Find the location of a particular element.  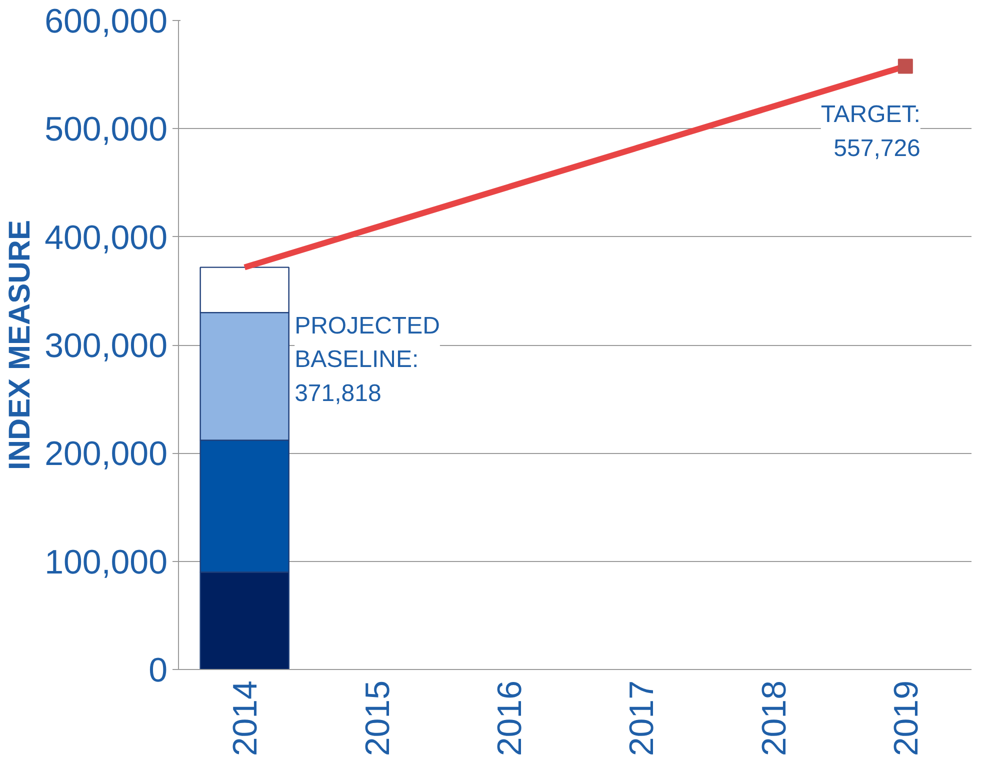

annotation: TARGET: 557,726 is located at coordinates (870, 131).